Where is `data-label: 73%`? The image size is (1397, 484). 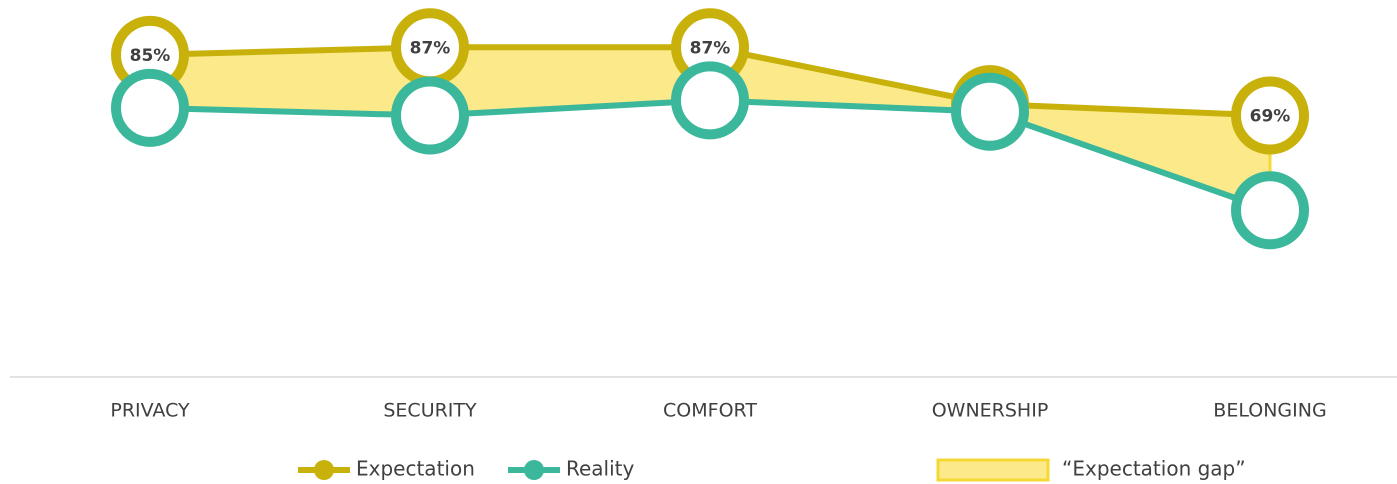 data-label: 73% is located at coordinates (710, 101).